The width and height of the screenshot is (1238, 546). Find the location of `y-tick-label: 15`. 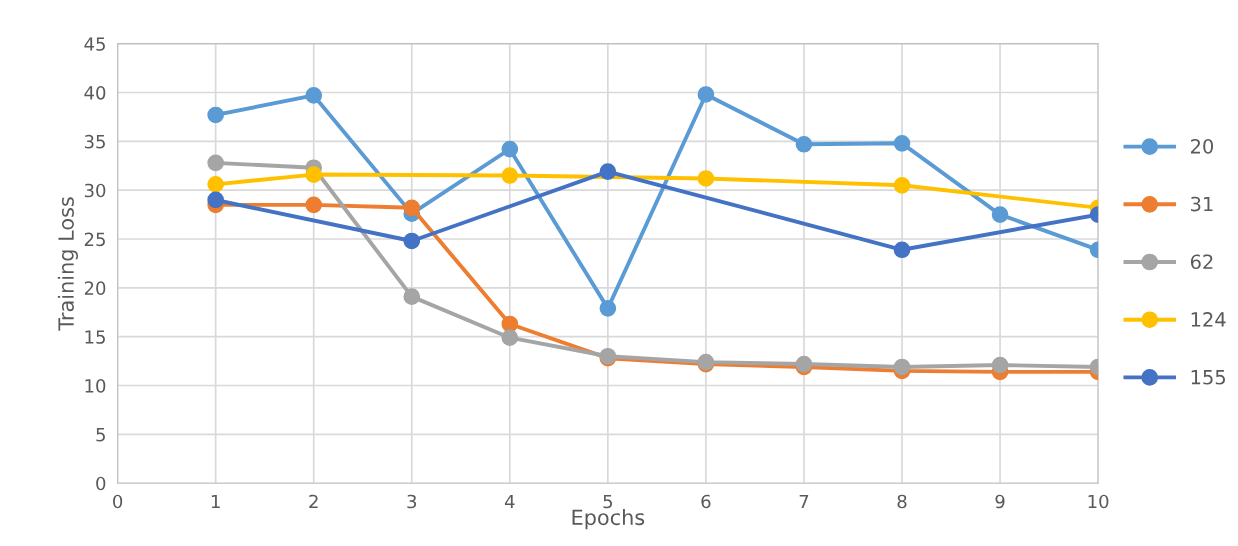

y-tick-label: 15 is located at coordinates (95, 337).